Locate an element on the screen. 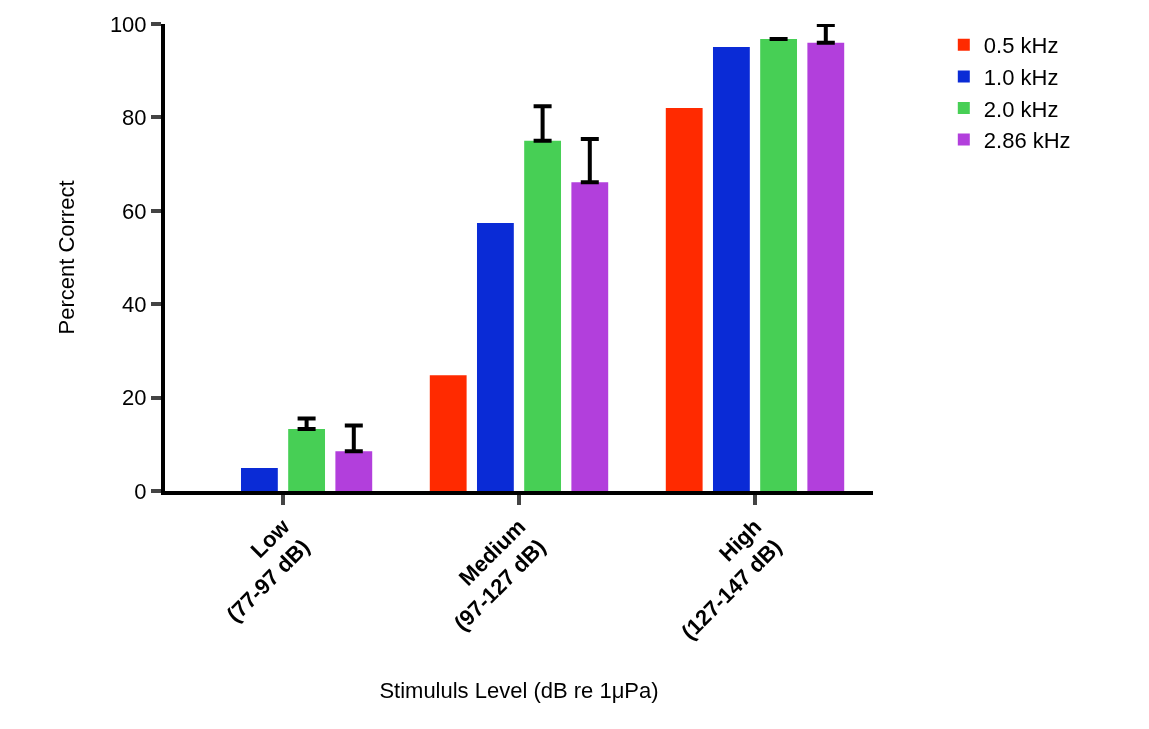 The height and width of the screenshot is (729, 1149). legend-label: 1.0 kHz is located at coordinates (1021, 77).